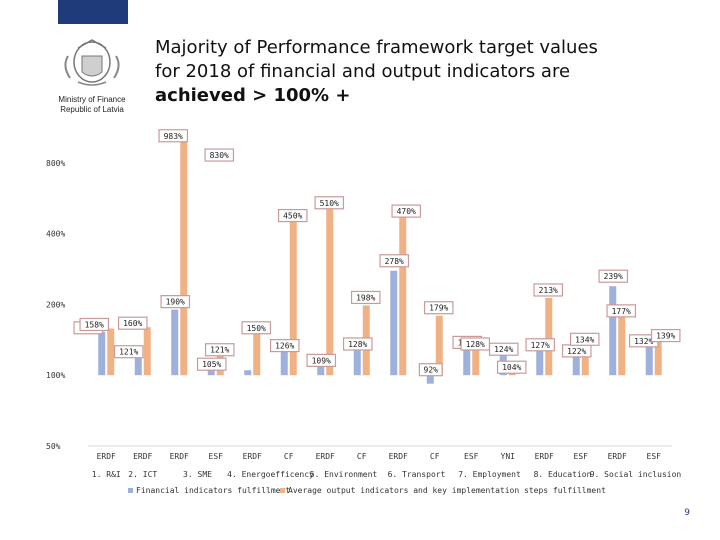 The width and height of the screenshot is (720, 540). Describe the element at coordinates (55, 163) in the screenshot. I see `y-tick-label: 800%` at that location.